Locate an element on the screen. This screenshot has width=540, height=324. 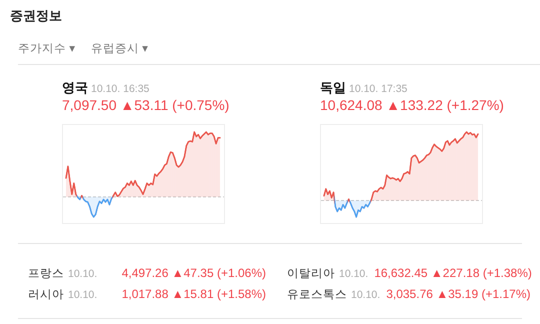
text: 1,017.88 ▲15.81 (+1.58%) is located at coordinates (194, 294).